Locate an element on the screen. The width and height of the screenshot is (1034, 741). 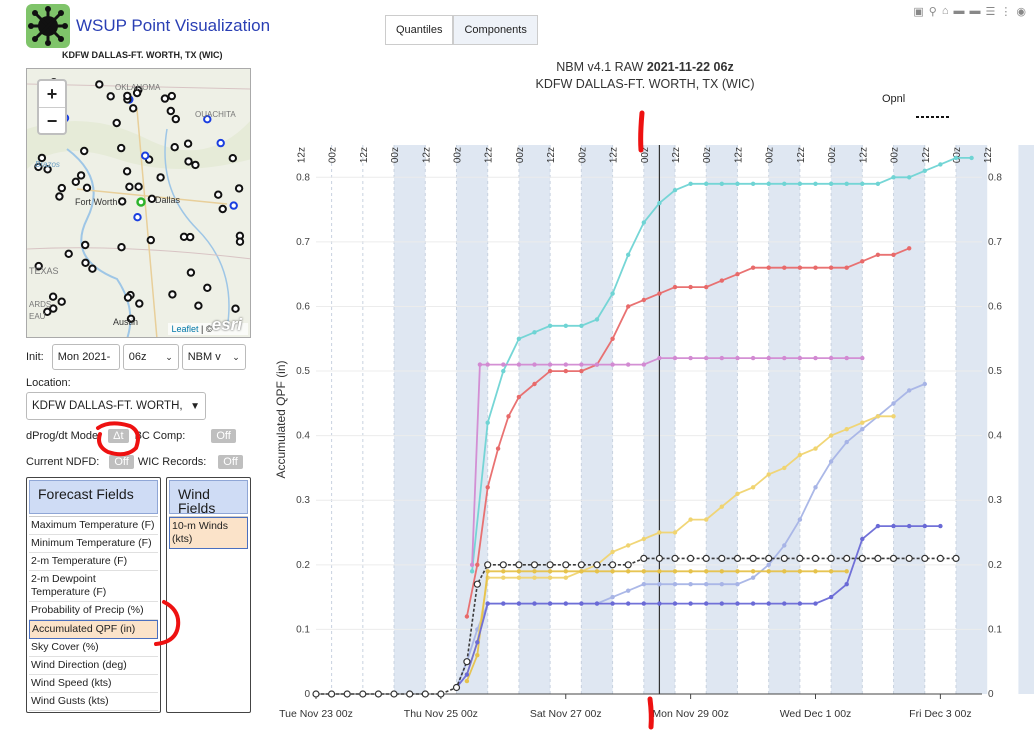
forecast-field-item: Minimum Temperature (F) is located at coordinates (93, 544).